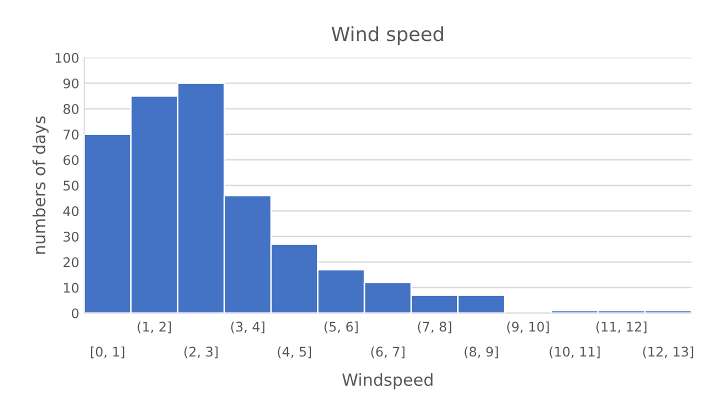 Image resolution: width=702 pixels, height=412 pixels. I want to click on x-tick-label: (12, 13], so click(668, 352).